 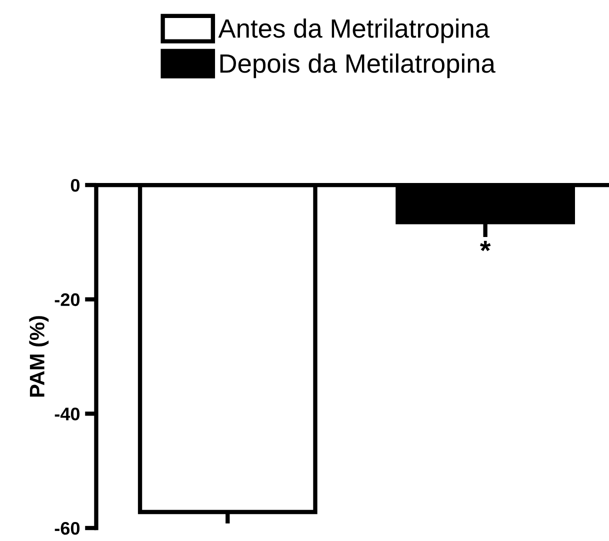 I want to click on legend-label: Antes da Metrilatropina, so click(x=354, y=31).